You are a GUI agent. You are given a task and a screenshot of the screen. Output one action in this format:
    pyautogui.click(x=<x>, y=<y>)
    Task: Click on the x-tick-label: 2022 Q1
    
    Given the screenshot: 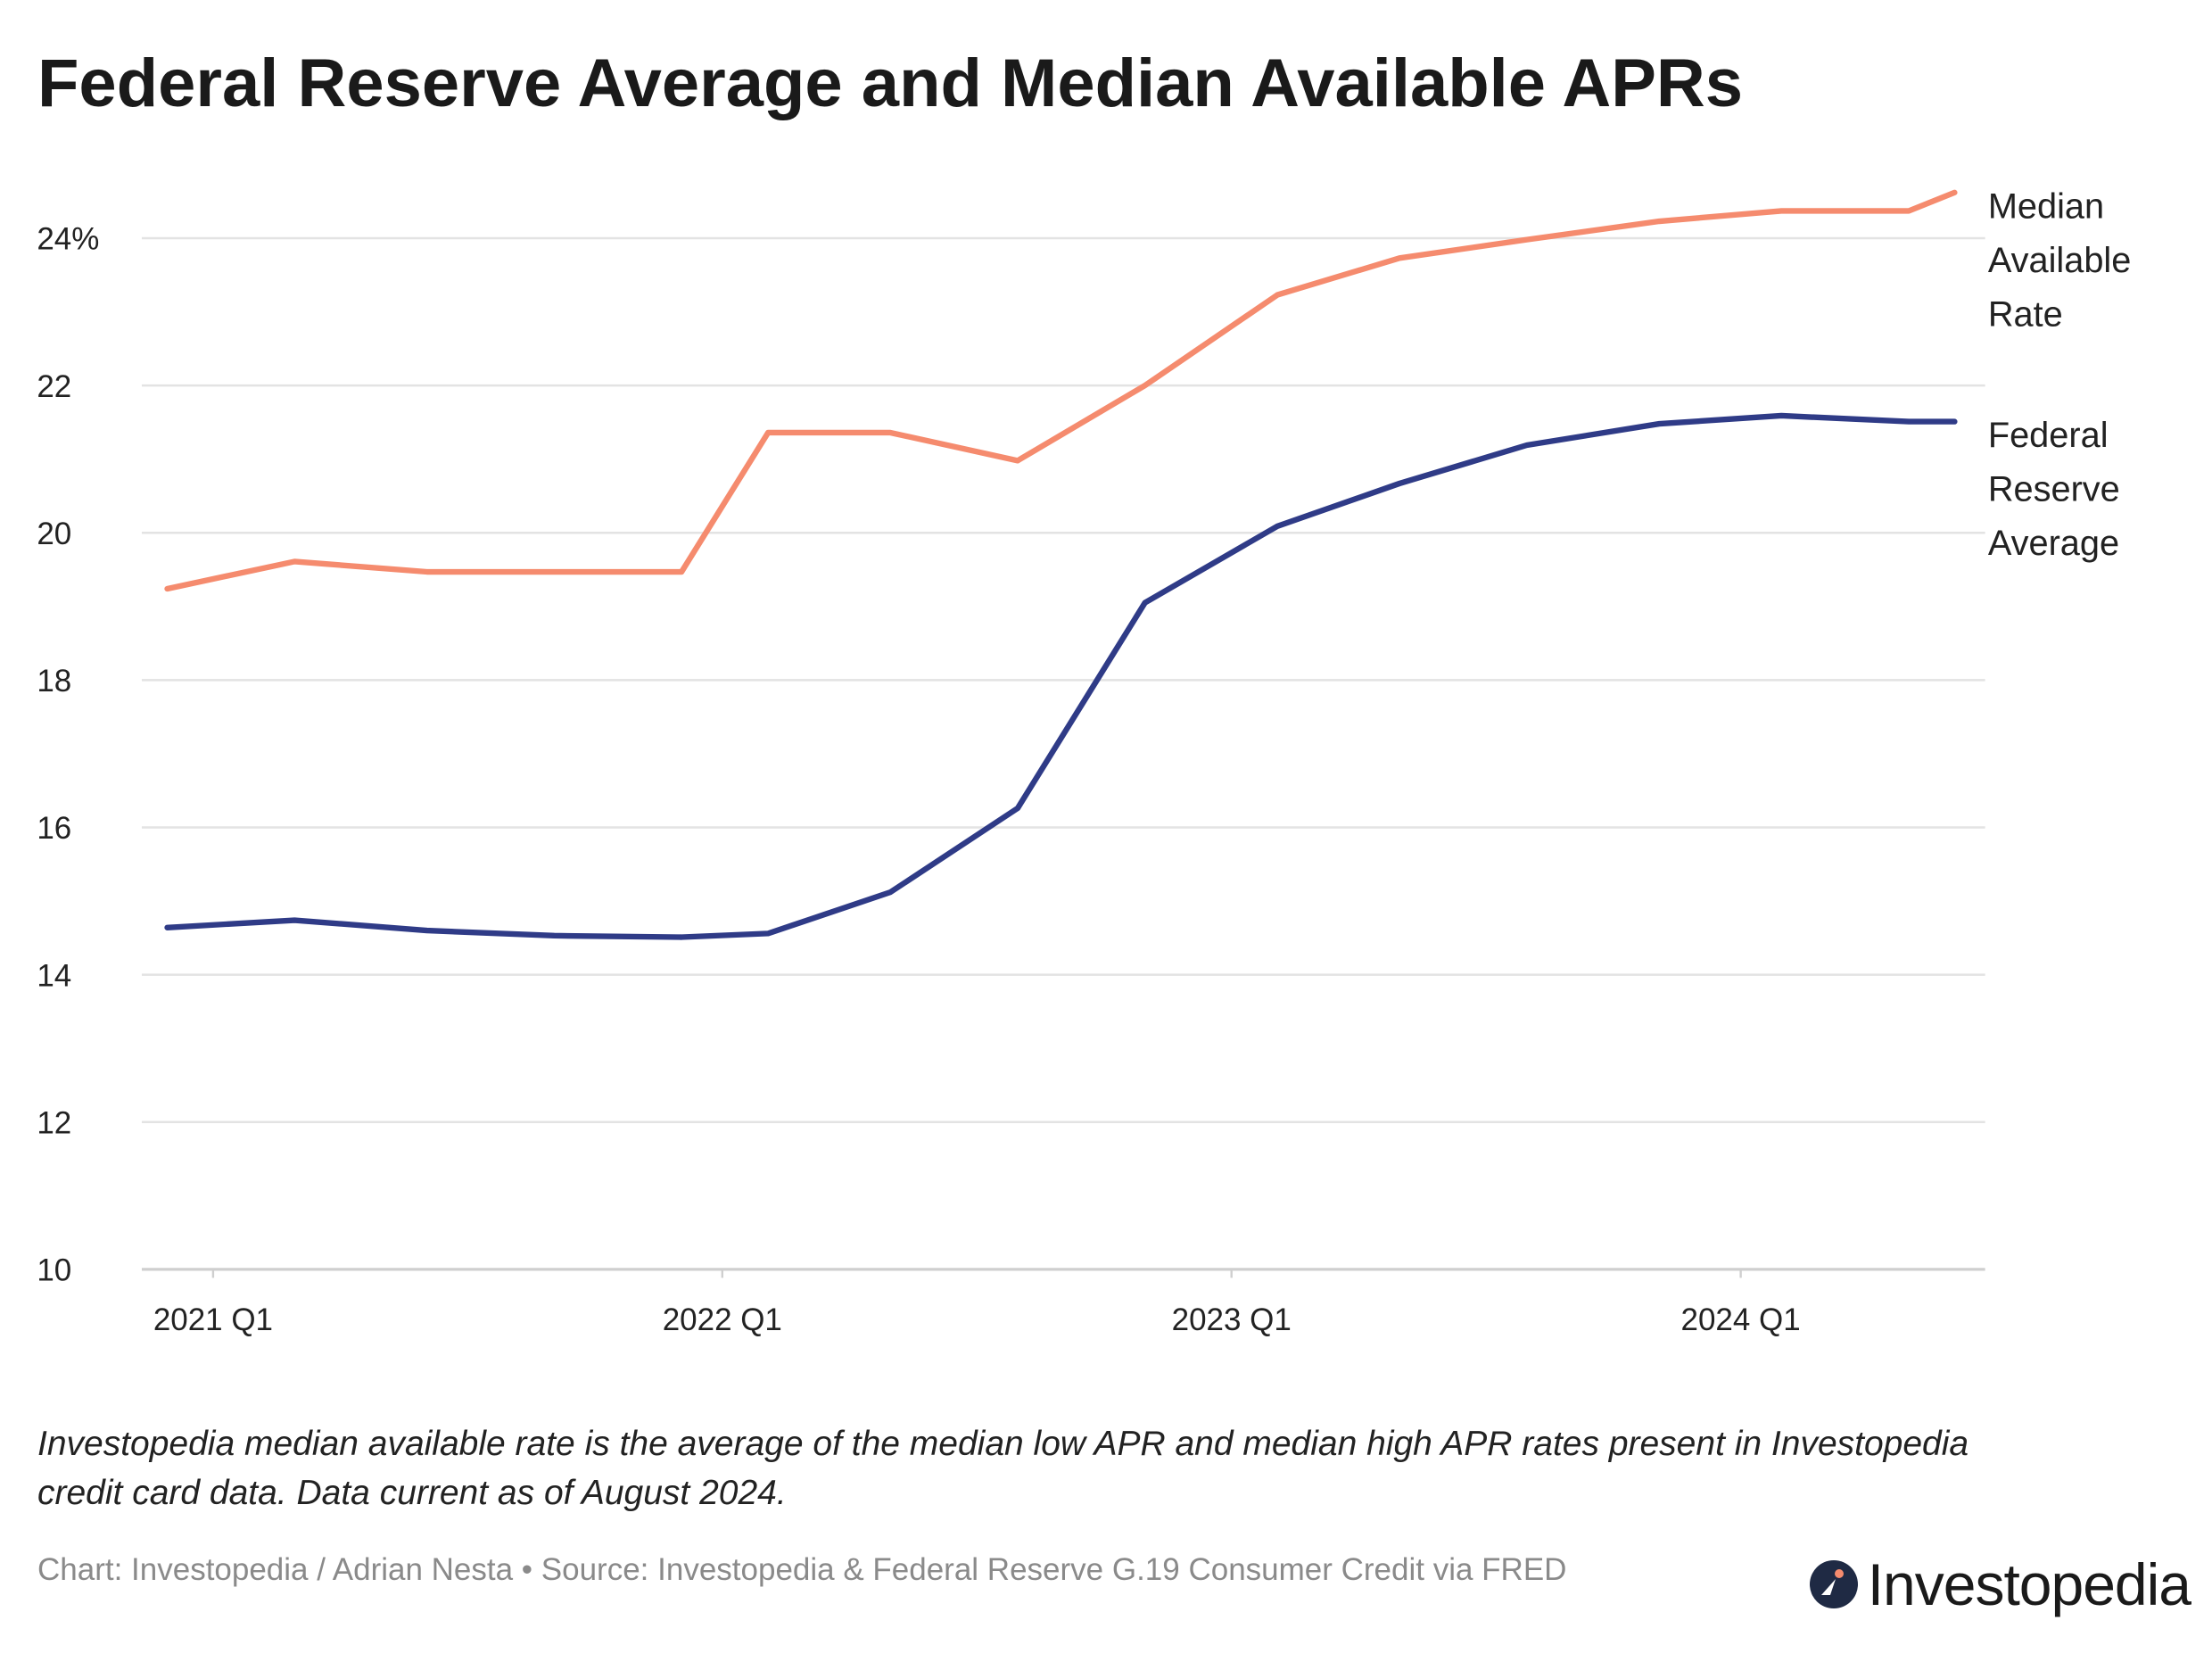 What is the action you would take?
    pyautogui.click(x=723, y=1320)
    